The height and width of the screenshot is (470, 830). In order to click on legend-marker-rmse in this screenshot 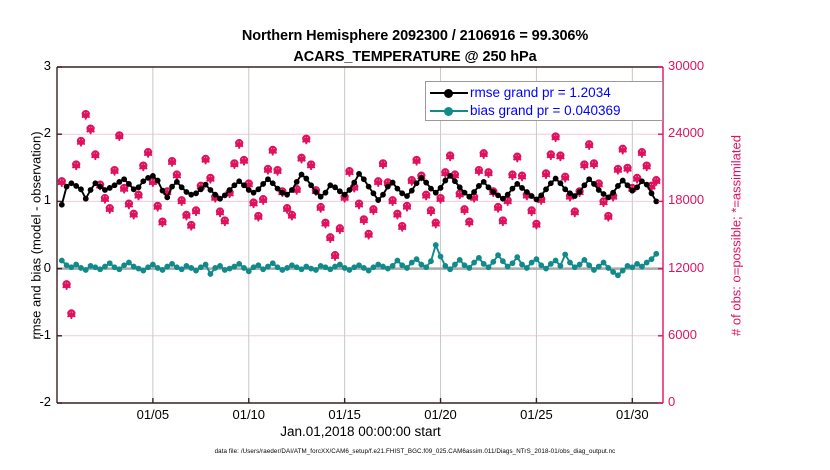, I will do `click(449, 93)`.